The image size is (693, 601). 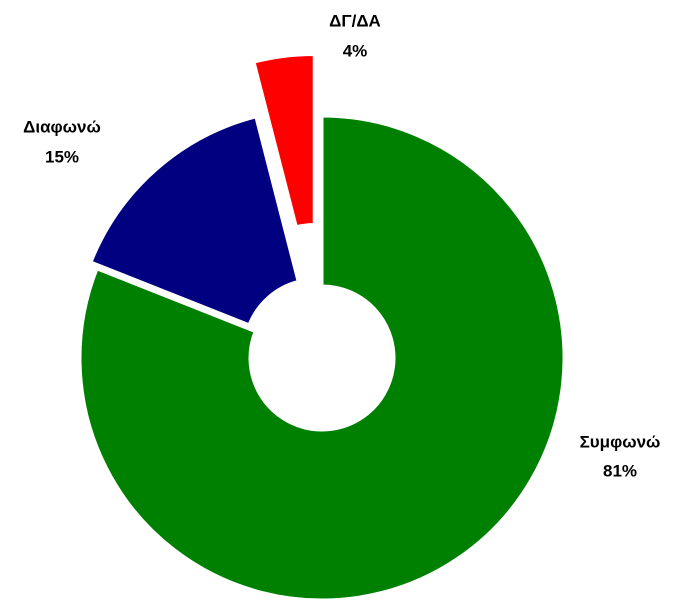 I want to click on slice-category-label: ΔΓ/ΔΑ, so click(x=355, y=20).